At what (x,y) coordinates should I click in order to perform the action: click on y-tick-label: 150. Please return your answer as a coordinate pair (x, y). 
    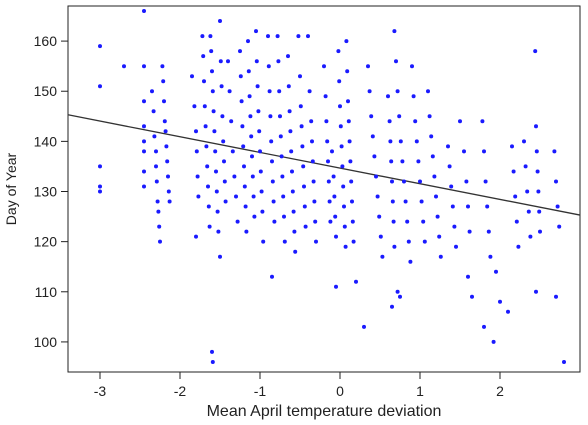
    Looking at the image, I should click on (46, 91).